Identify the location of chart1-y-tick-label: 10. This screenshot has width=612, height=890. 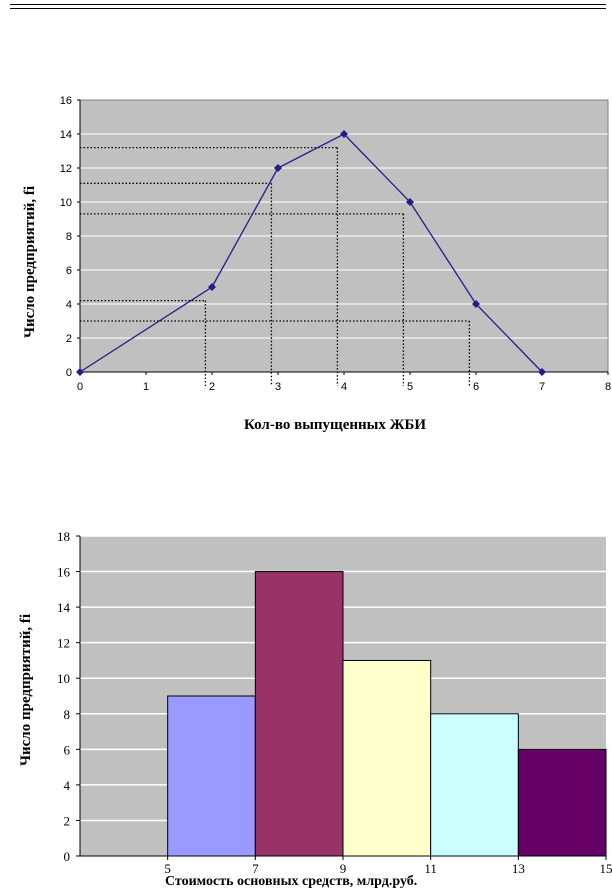
(66, 203).